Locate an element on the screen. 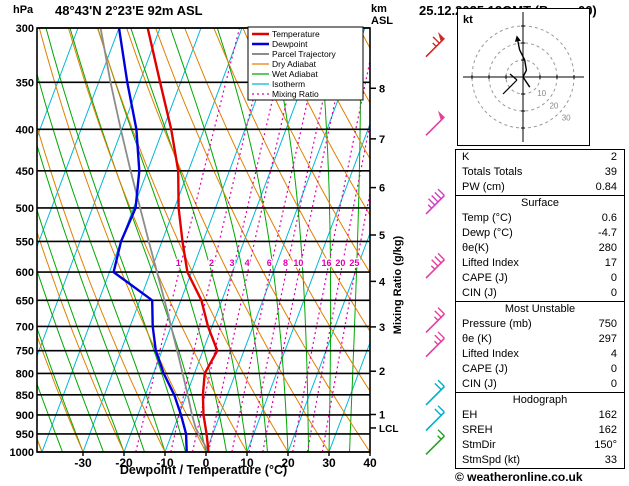  section-header: Most Unstable is located at coordinates (540, 309).